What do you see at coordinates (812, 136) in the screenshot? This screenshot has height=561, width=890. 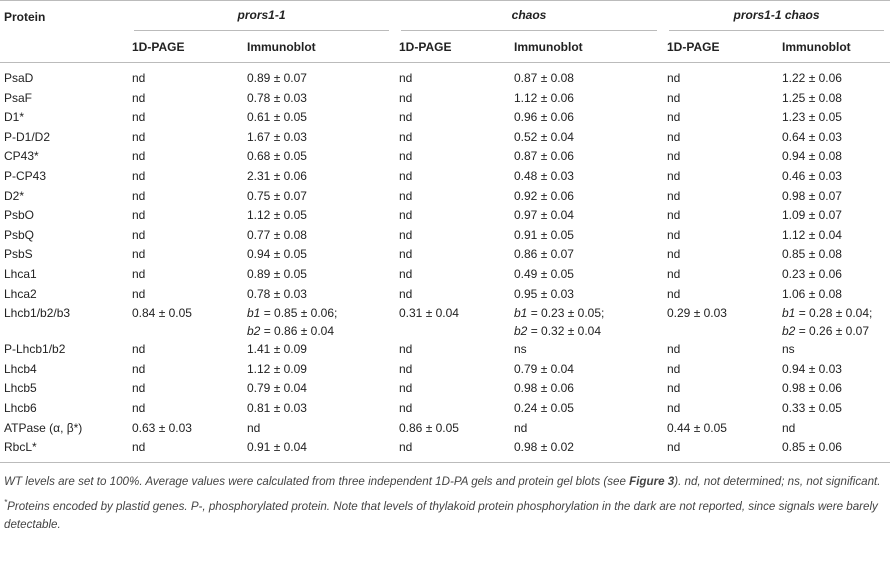 I see `cell: 0.64 ± 0.03` at bounding box center [812, 136].